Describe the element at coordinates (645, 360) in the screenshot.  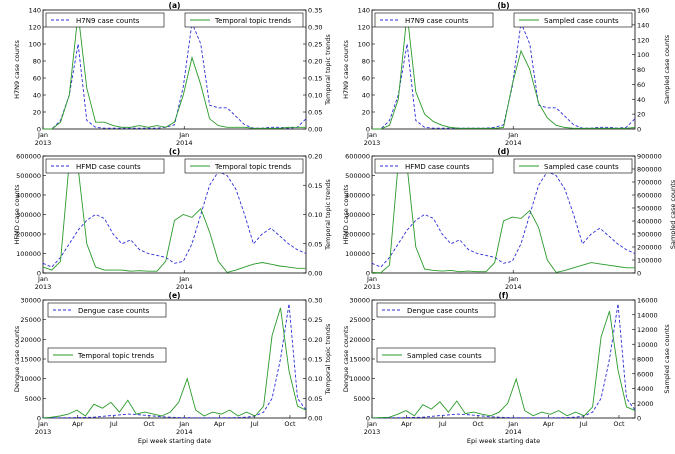
I see `y-right-tick-label: 8000` at that location.